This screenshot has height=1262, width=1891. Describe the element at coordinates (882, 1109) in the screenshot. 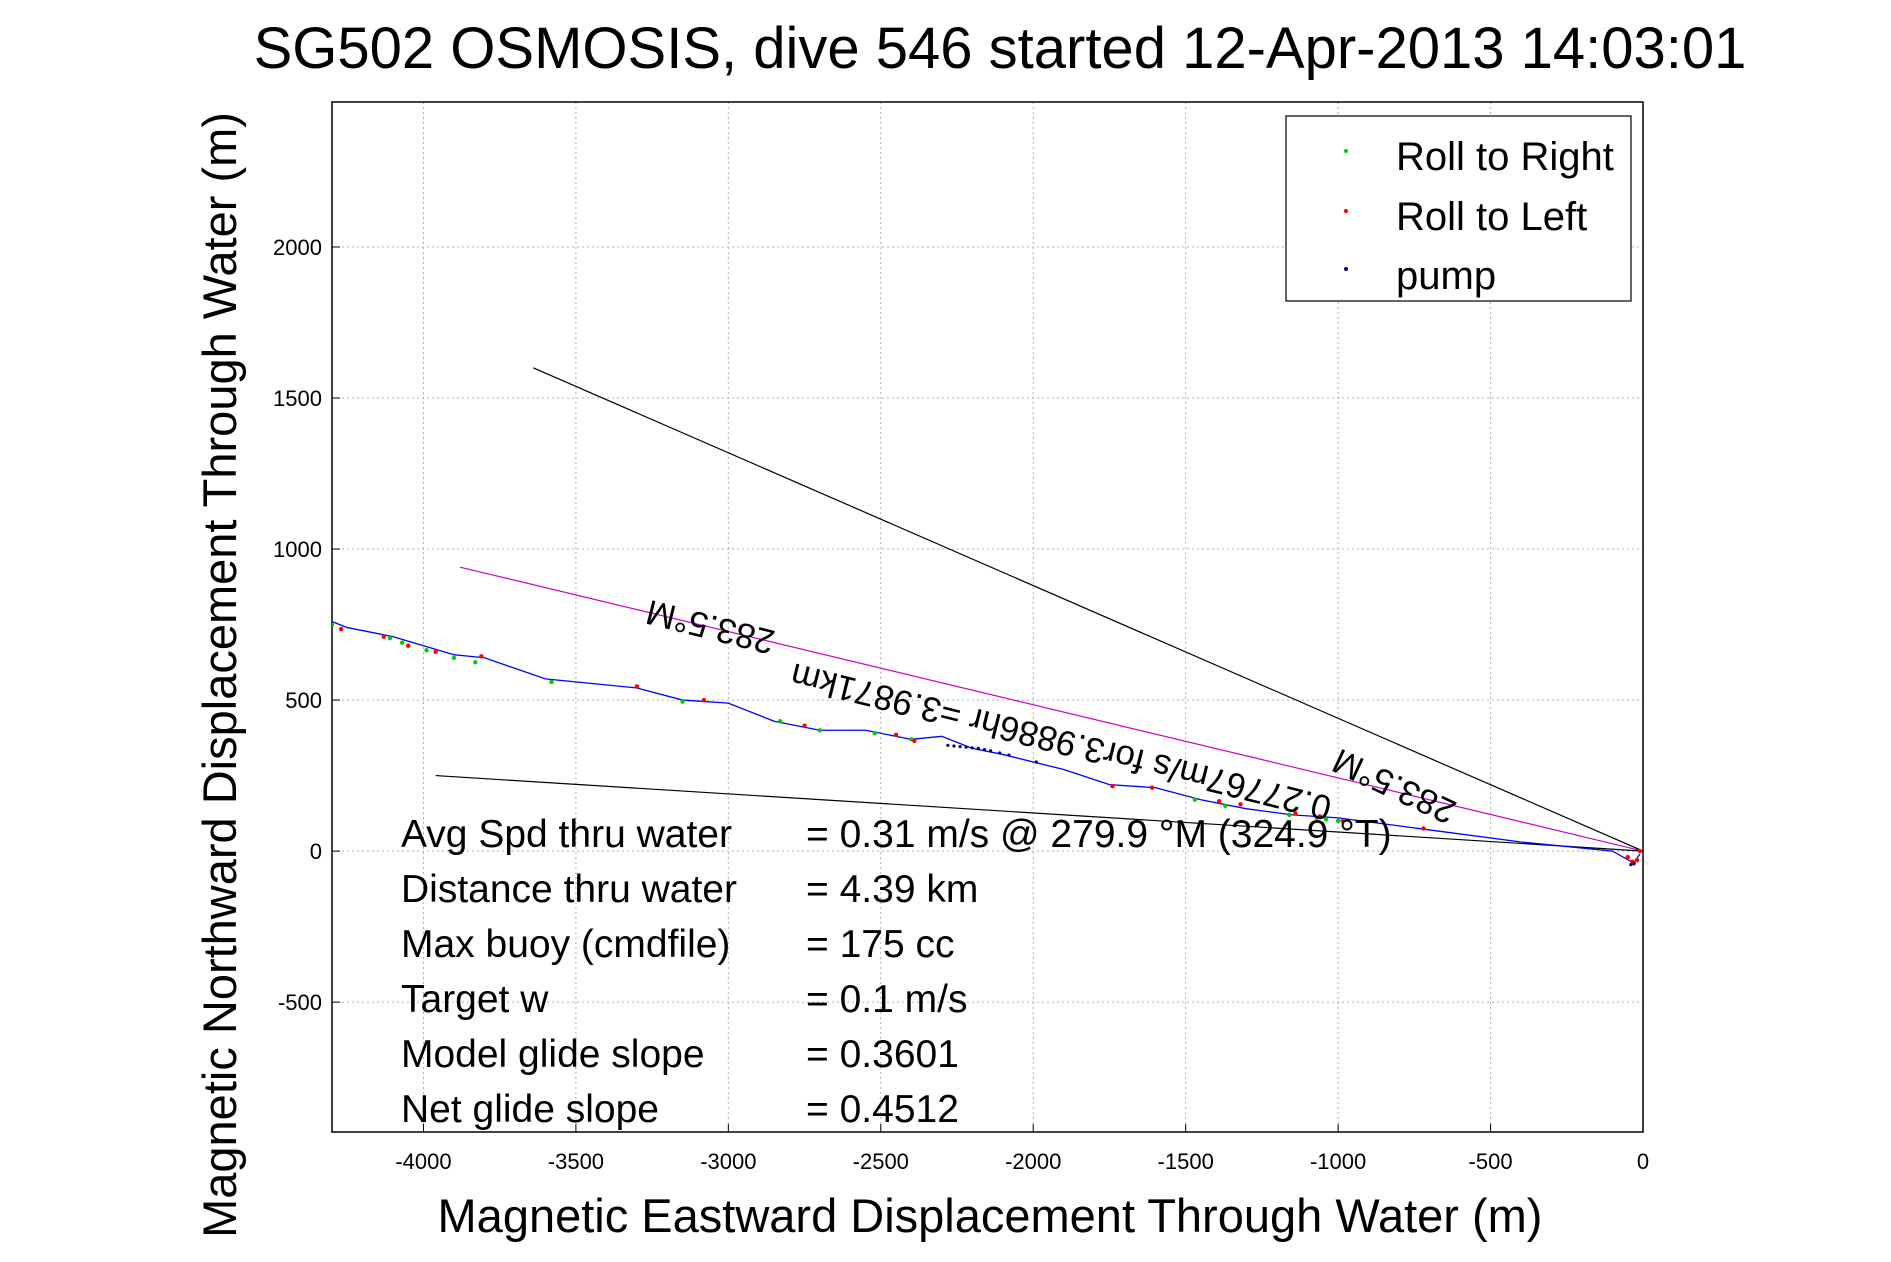

I see `stat-value: = 0.4512` at that location.